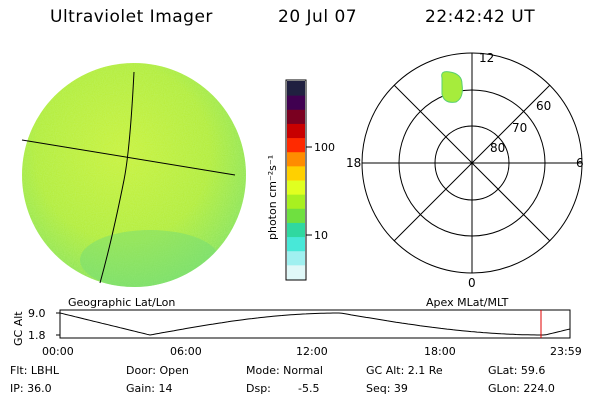 The height and width of the screenshot is (400, 600). I want to click on time-label: 22:42:42 UT, so click(480, 17).